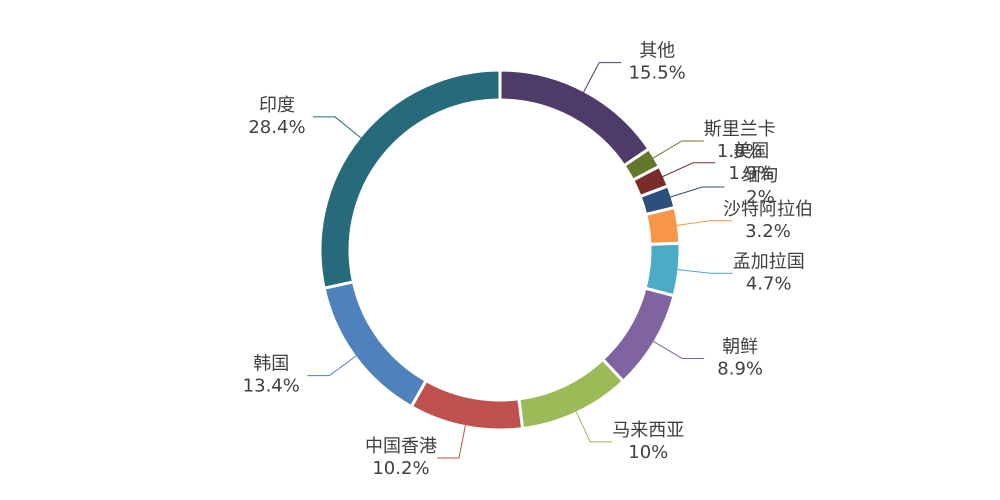 Image resolution: width=1000 pixels, height=500 pixels. I want to click on data-label-name: 韩国, so click(271, 364).